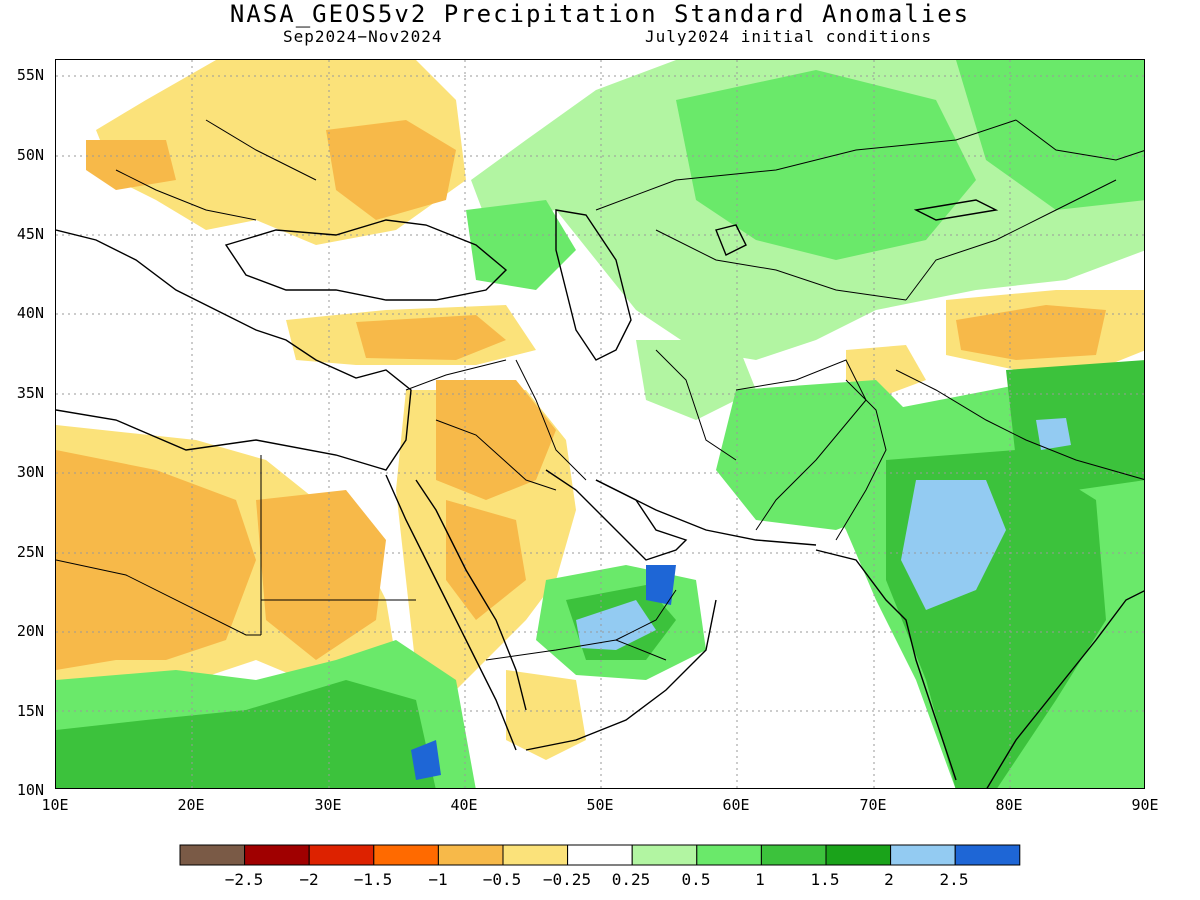 This screenshot has width=1200, height=900. Describe the element at coordinates (502, 879) in the screenshot. I see `colorbar-label: −0.5` at that location.